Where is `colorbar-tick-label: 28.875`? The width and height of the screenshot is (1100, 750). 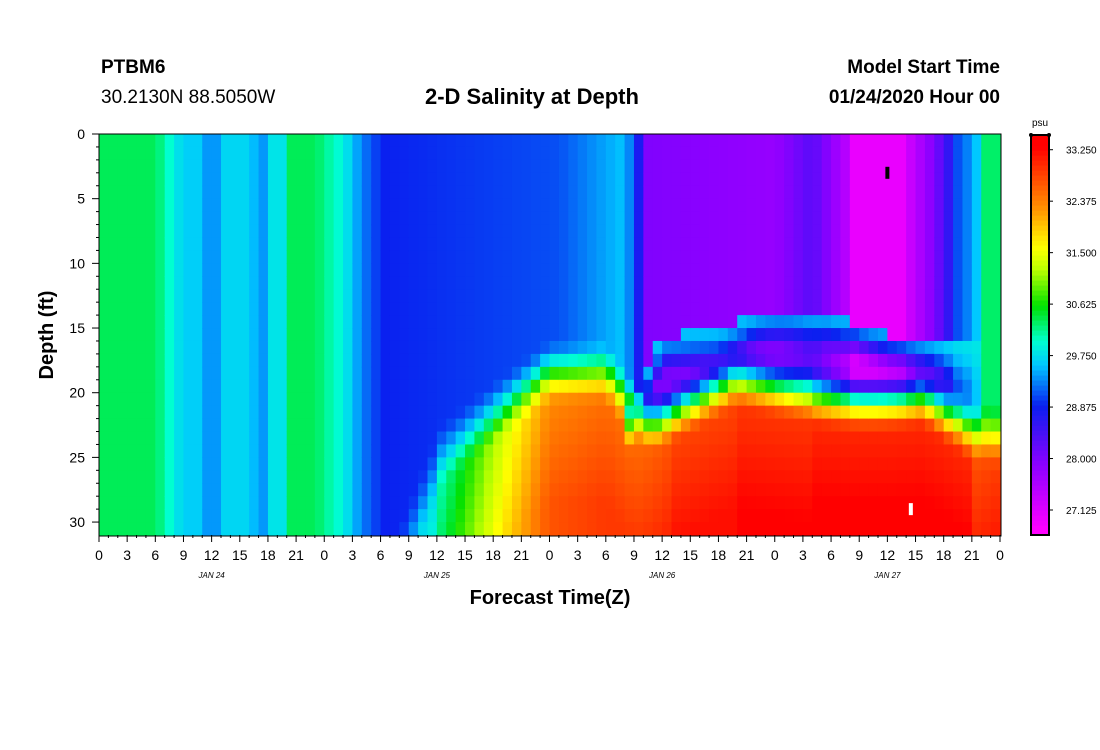 colorbar-tick-label: 28.875 is located at coordinates (1081, 408).